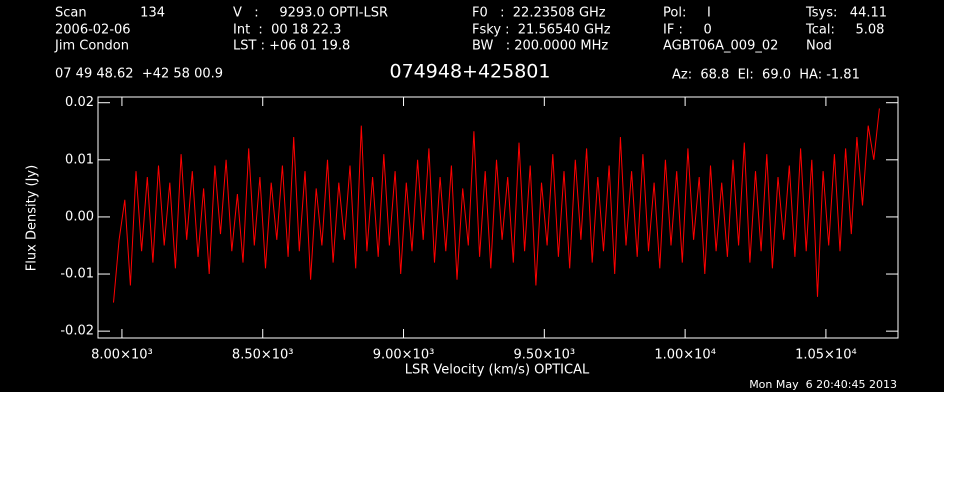 The width and height of the screenshot is (962, 490). I want to click on header-text: 134, so click(152, 13).